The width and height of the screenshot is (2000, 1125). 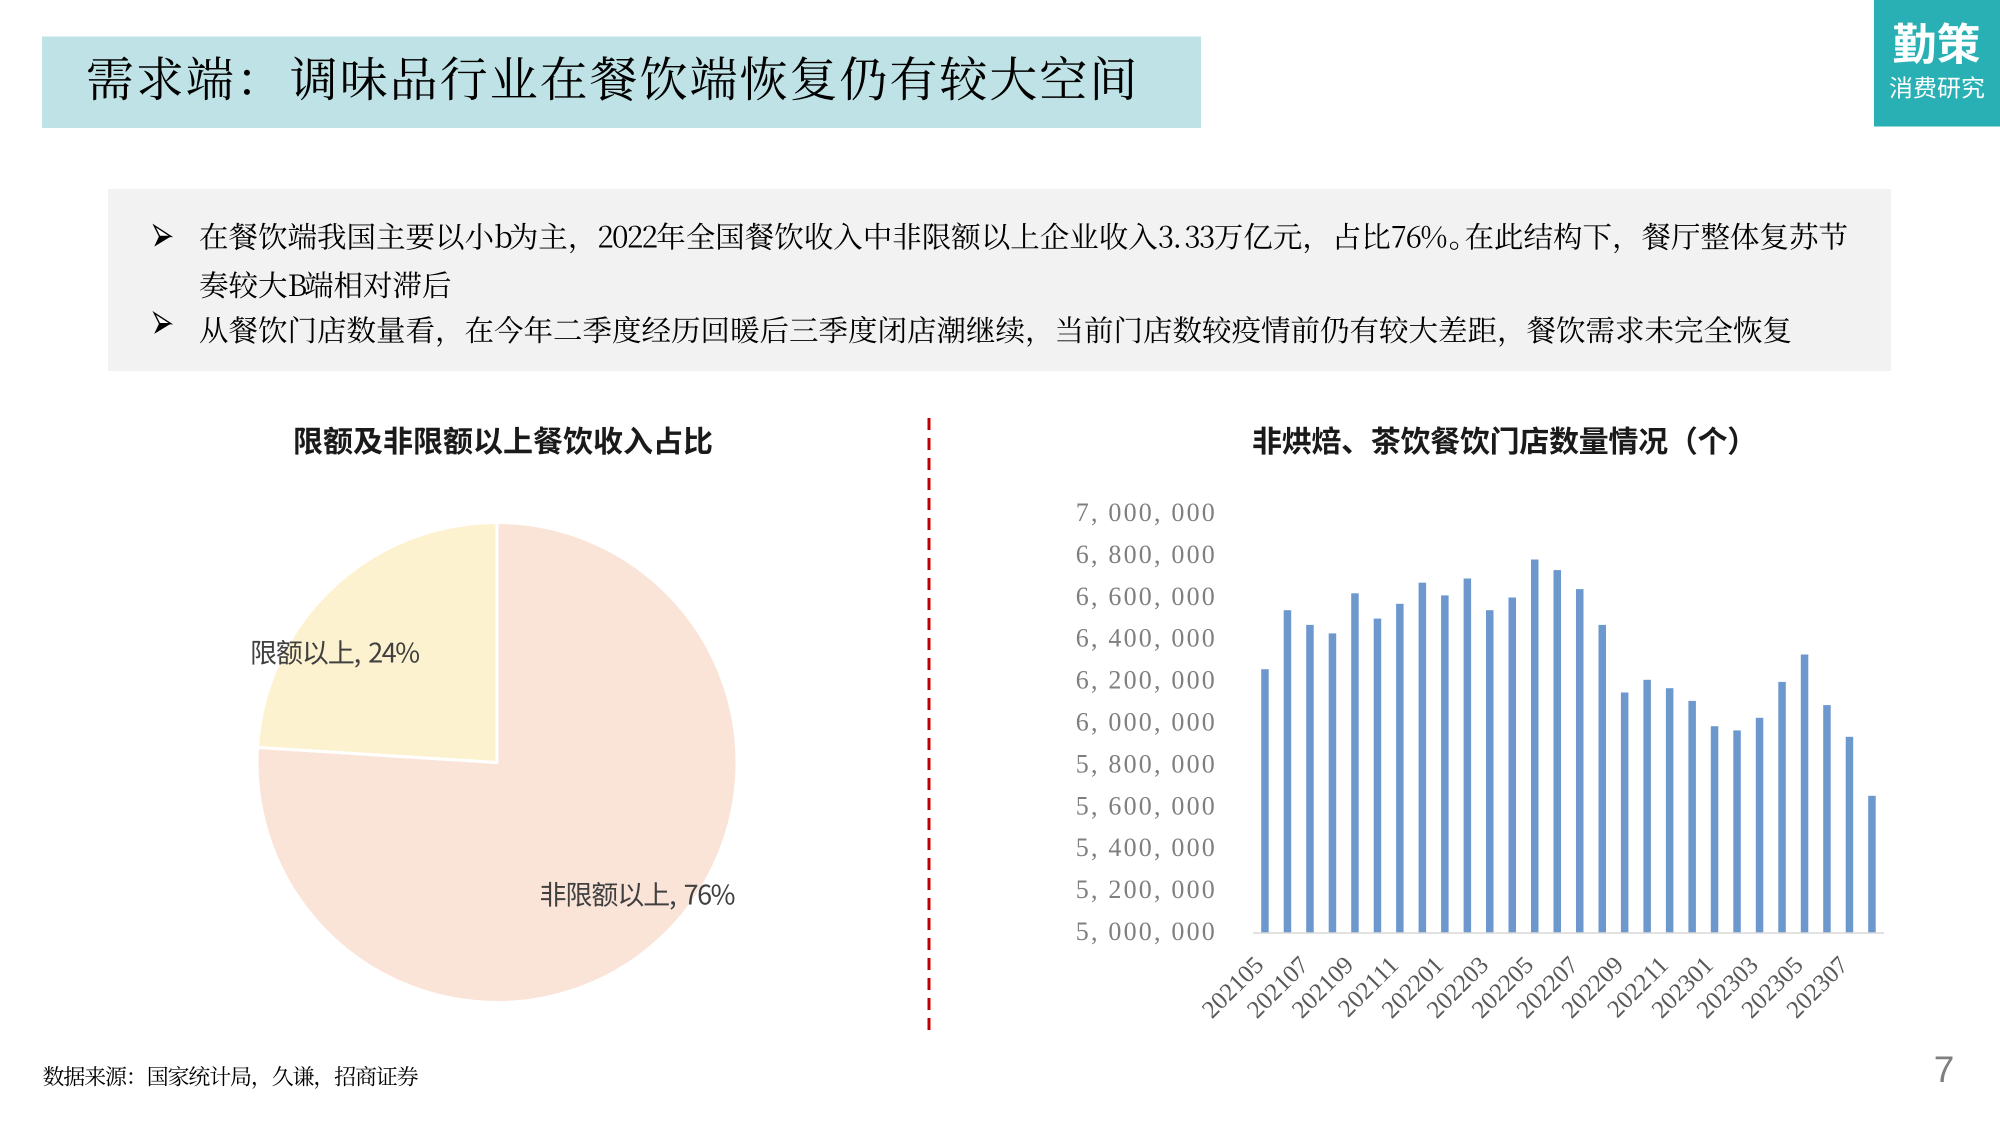 I want to click on svg-text: 5, 200, 000, so click(x=1146, y=889).